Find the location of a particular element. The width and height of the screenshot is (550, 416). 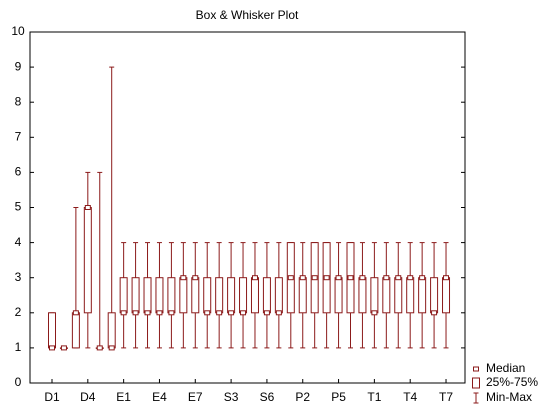

x-tick-label: P2 is located at coordinates (302, 397).